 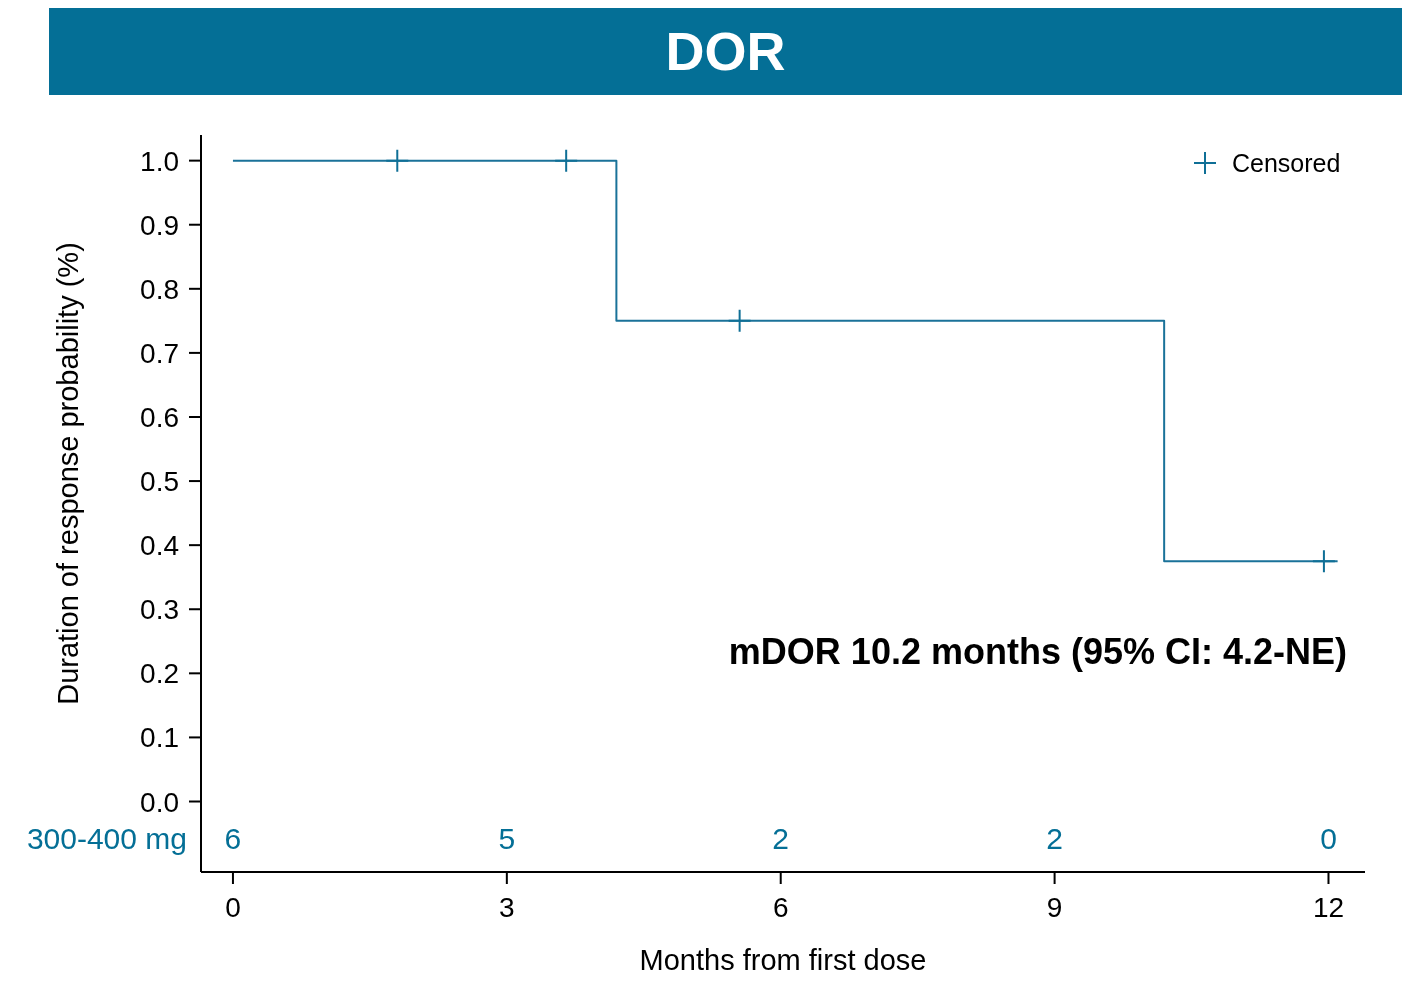 I want to click on y-tick-label: 0.9, so click(x=159, y=225).